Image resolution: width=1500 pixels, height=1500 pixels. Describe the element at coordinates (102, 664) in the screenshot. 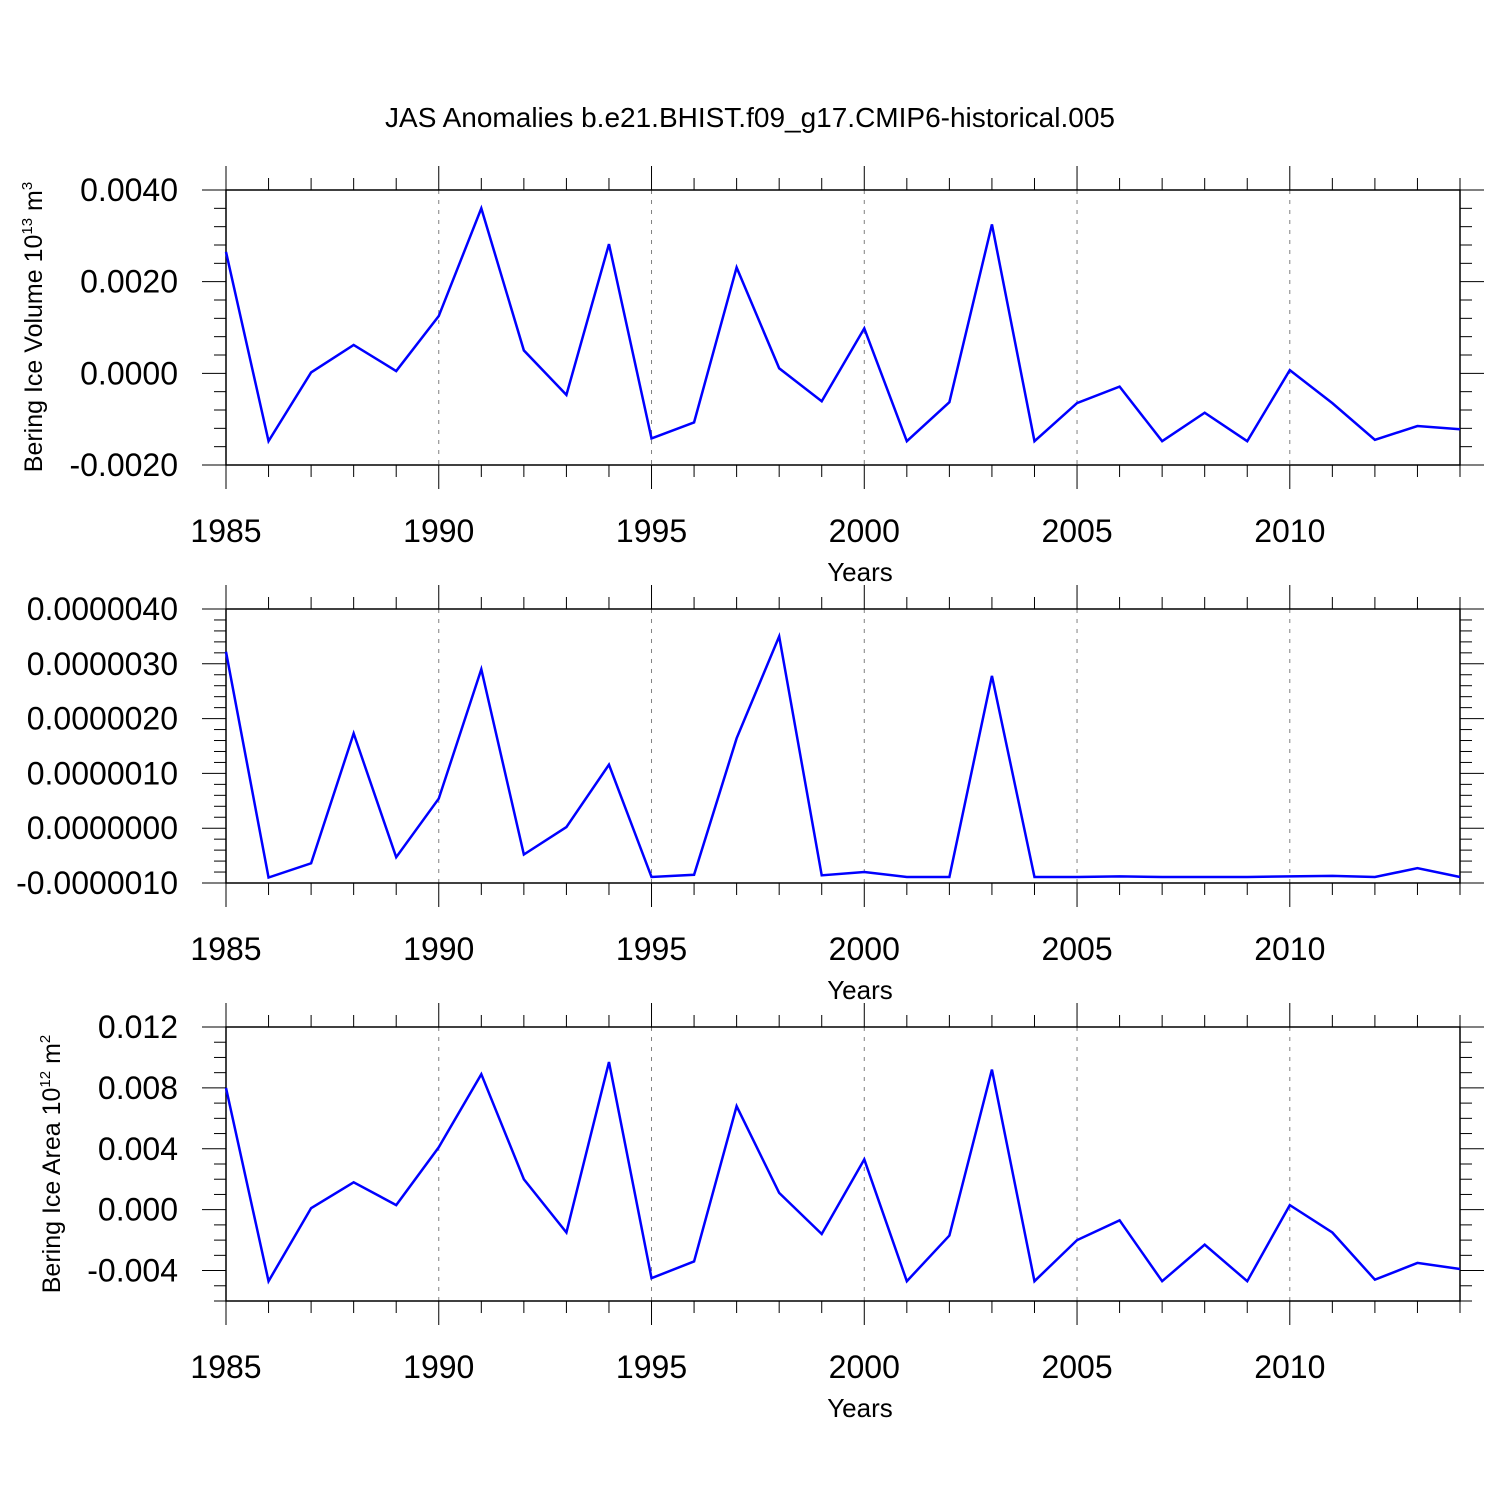

I see `y-tick-label: 0.0000030` at that location.